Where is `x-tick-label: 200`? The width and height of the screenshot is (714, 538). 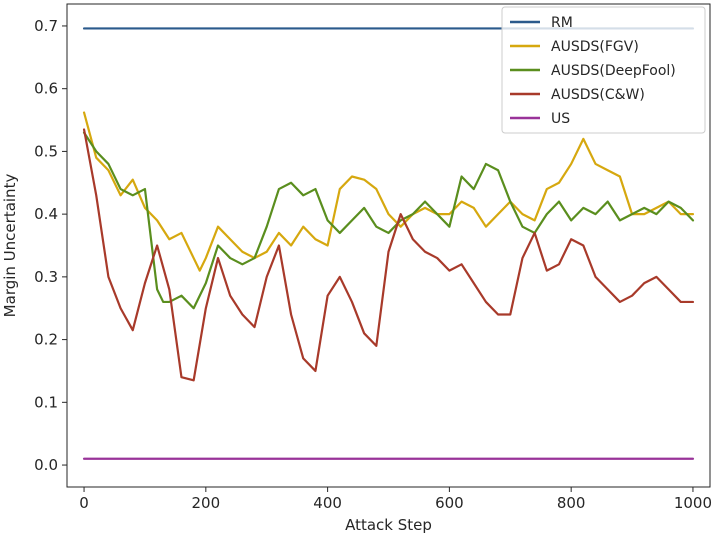 x-tick-label: 200 is located at coordinates (206, 503).